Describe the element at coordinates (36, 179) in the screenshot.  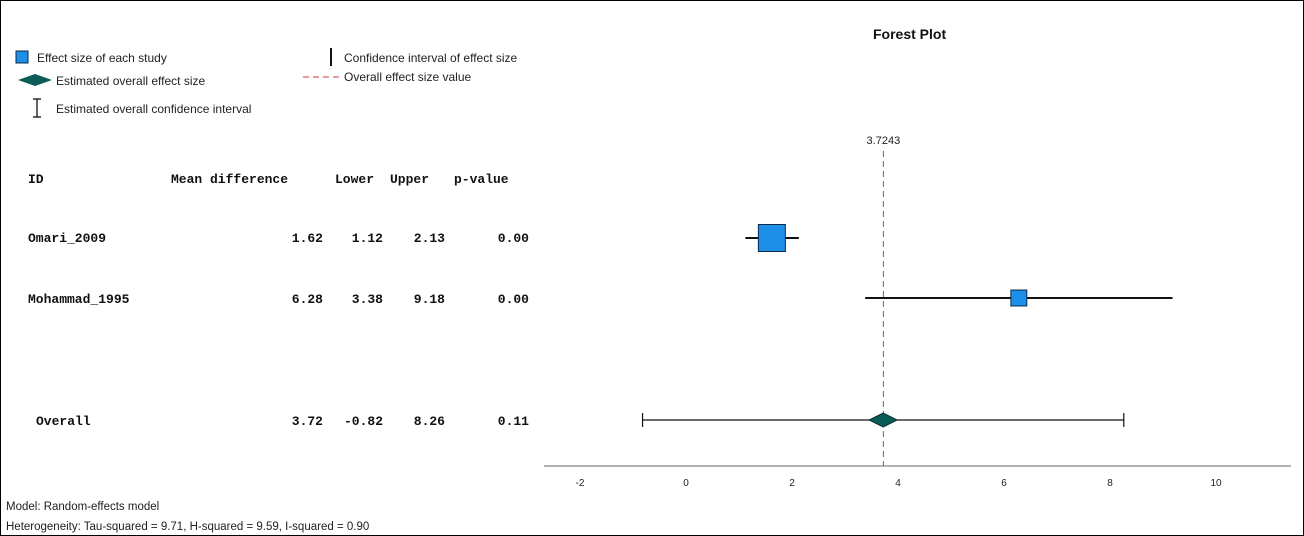
I see `header-id: ID` at that location.